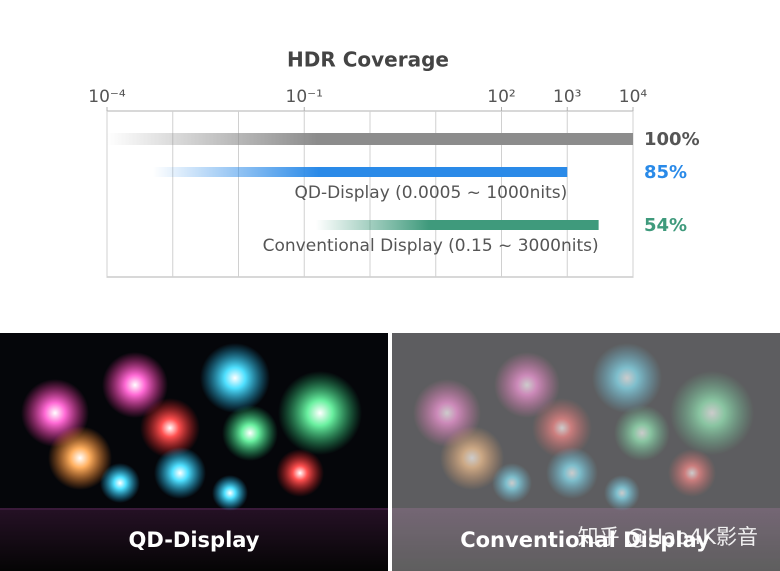  Describe the element at coordinates (431, 246) in the screenshot. I see `series-label: Conventional Display (0.15 ~ 3000nits)` at that location.